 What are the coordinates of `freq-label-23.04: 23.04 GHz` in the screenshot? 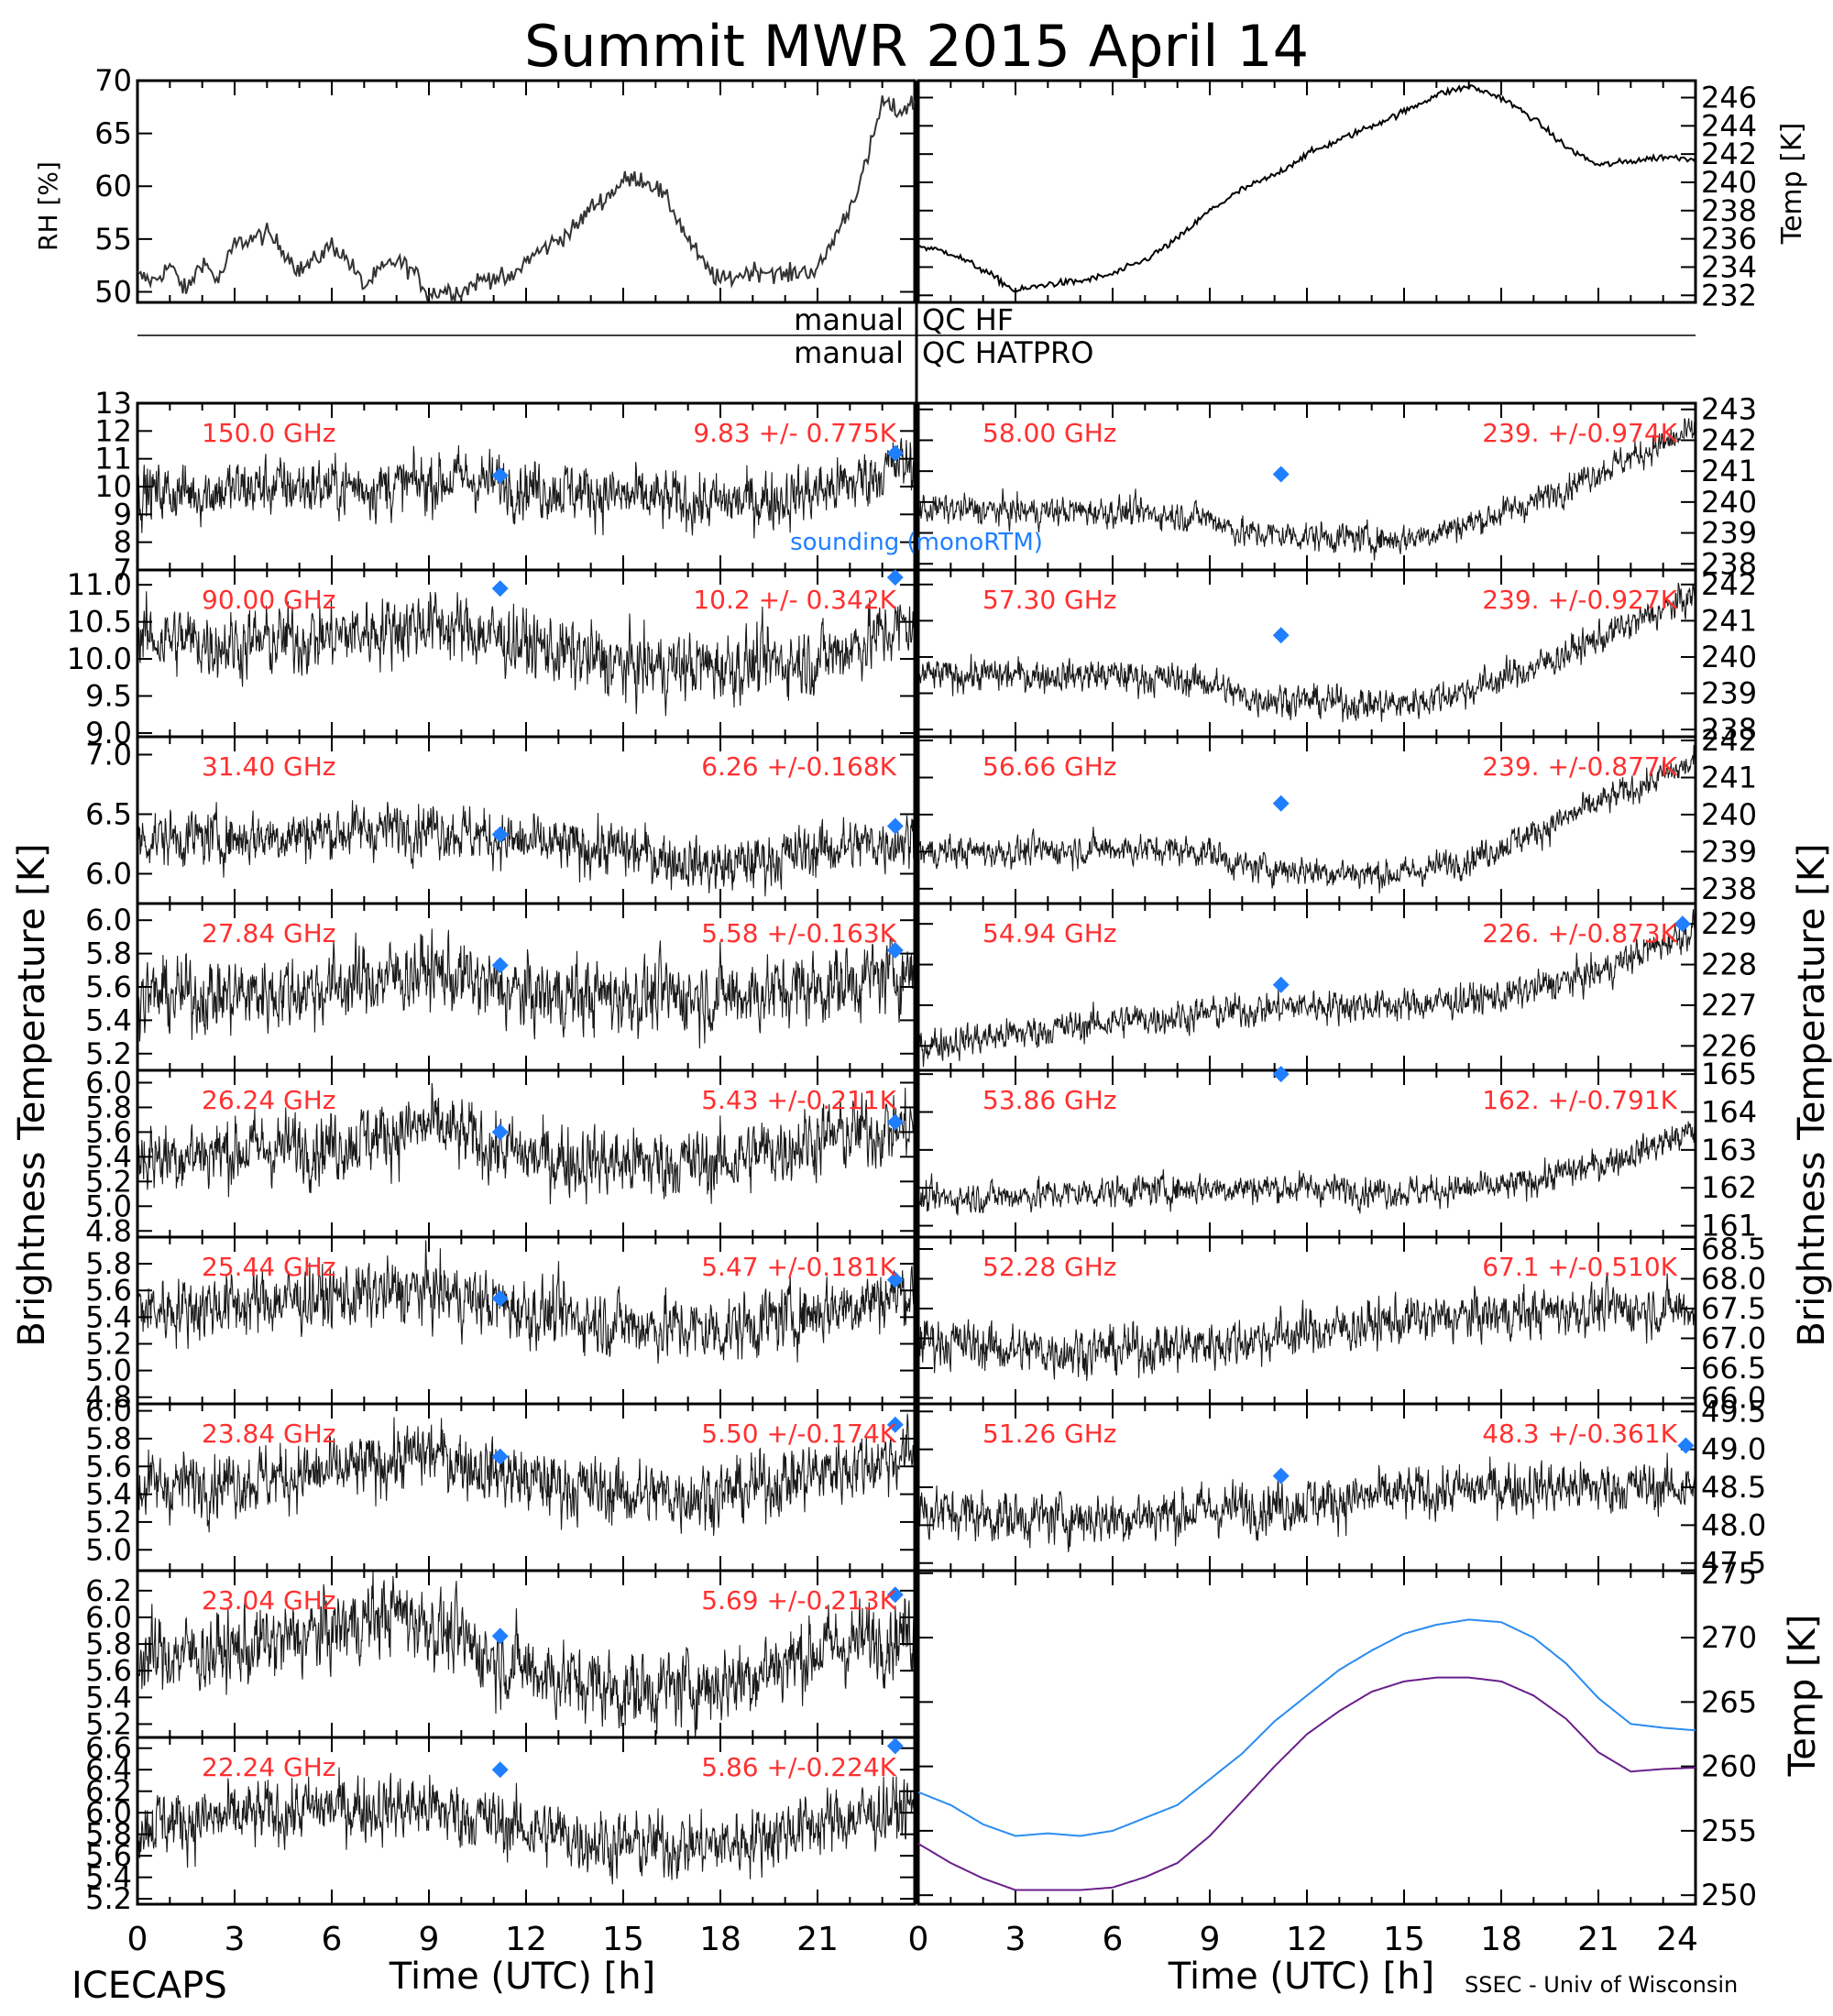 It's located at (269, 1600).